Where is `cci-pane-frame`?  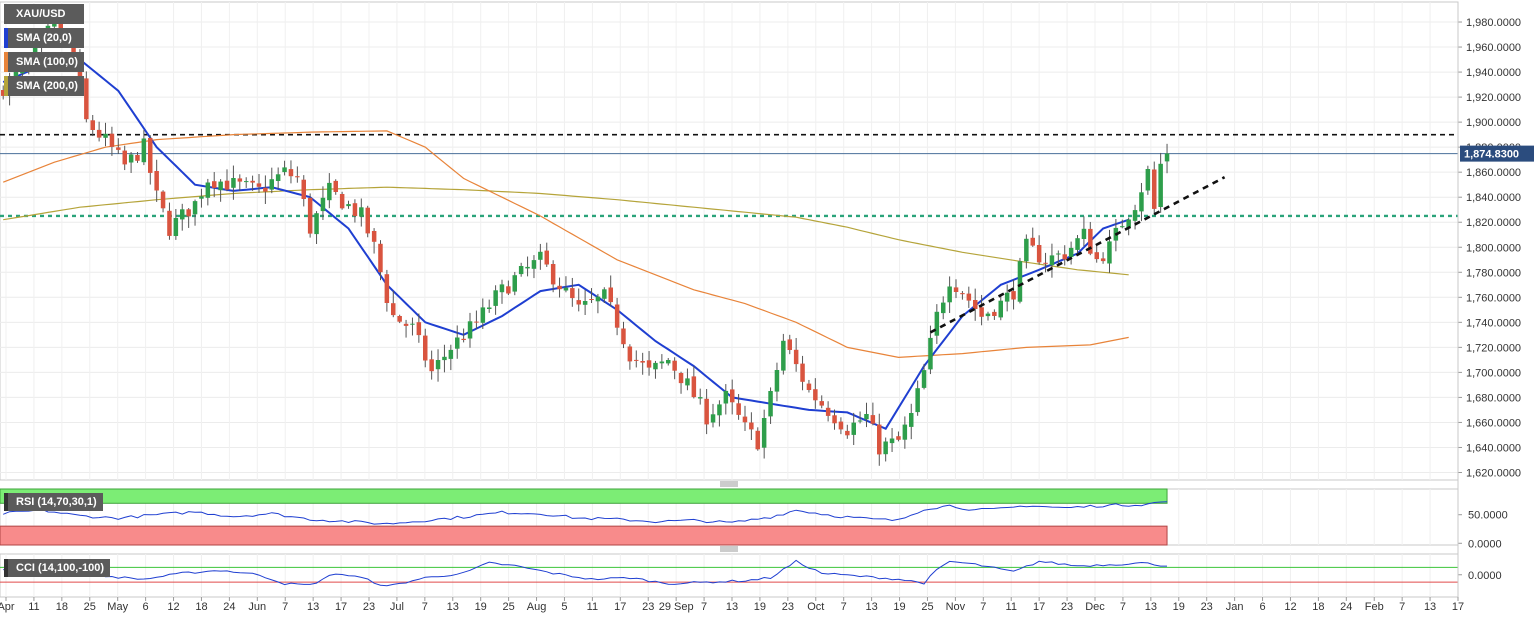
cci-pane-frame is located at coordinates (729, 575).